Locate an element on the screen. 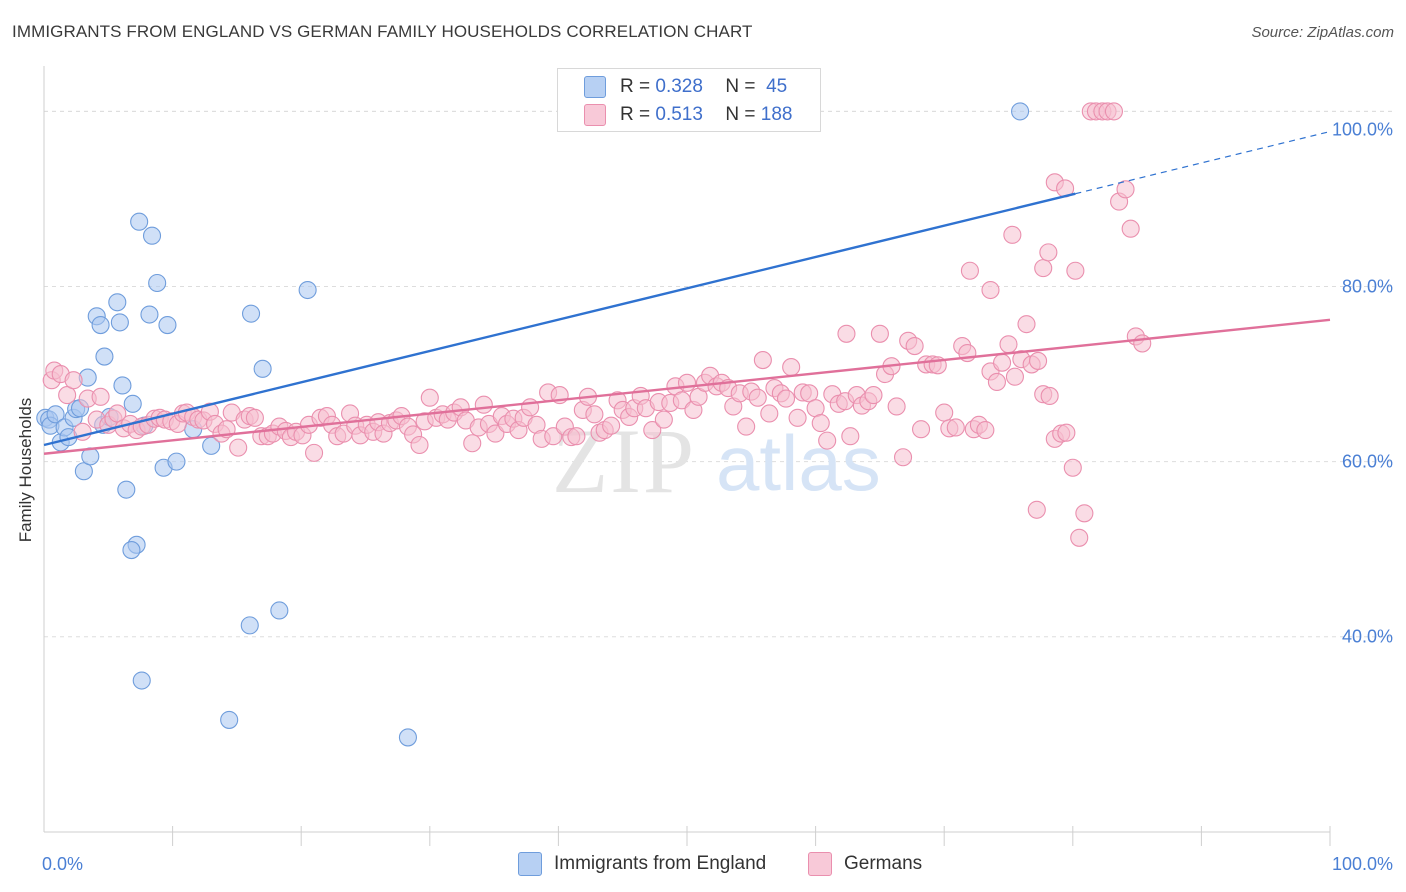  legend-n-value: 45 is located at coordinates (777, 86).